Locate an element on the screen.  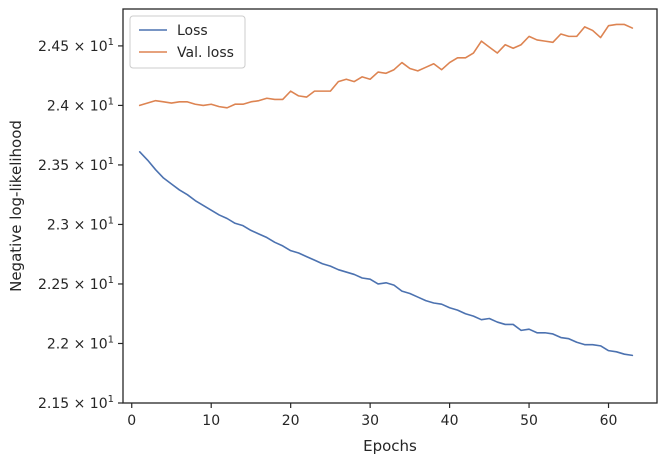
y-tick-mantissa: 2.45 is located at coordinates (53, 47).